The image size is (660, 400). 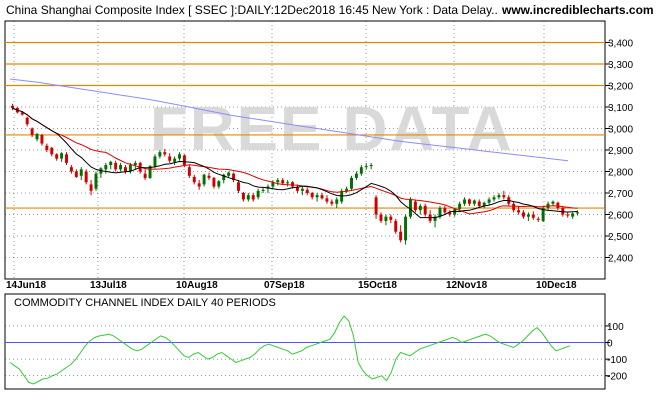 I want to click on price-tick-label: 2,800, so click(x=620, y=173).